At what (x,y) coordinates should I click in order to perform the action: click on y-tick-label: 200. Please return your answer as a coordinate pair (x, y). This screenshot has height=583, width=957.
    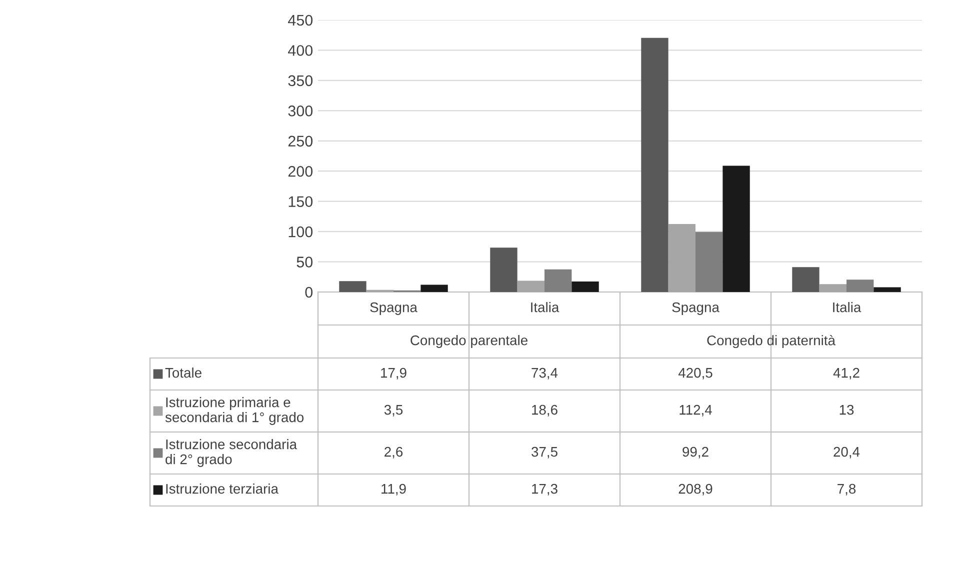
    Looking at the image, I should click on (300, 171).